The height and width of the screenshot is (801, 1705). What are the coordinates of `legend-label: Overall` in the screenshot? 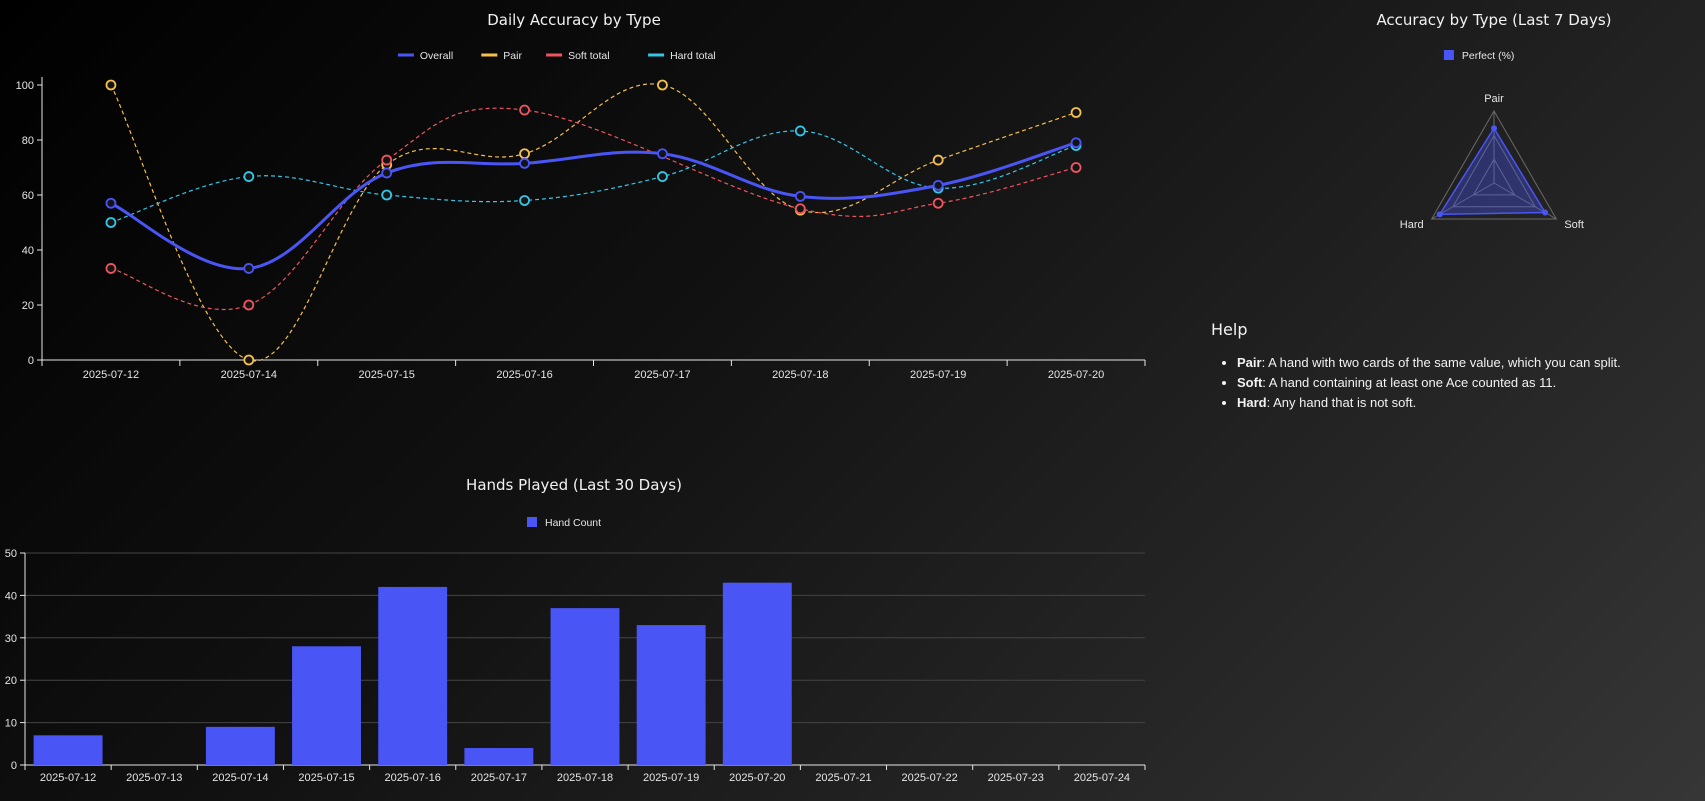 It's located at (436, 56).